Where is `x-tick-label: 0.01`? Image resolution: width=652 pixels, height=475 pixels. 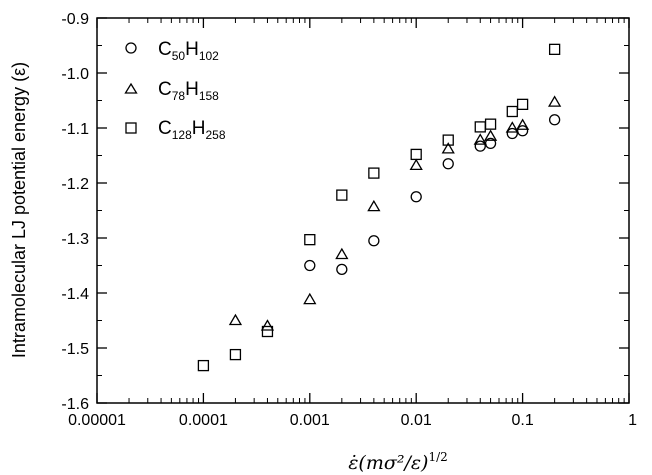
x-tick-label: 0.01 is located at coordinates (416, 420).